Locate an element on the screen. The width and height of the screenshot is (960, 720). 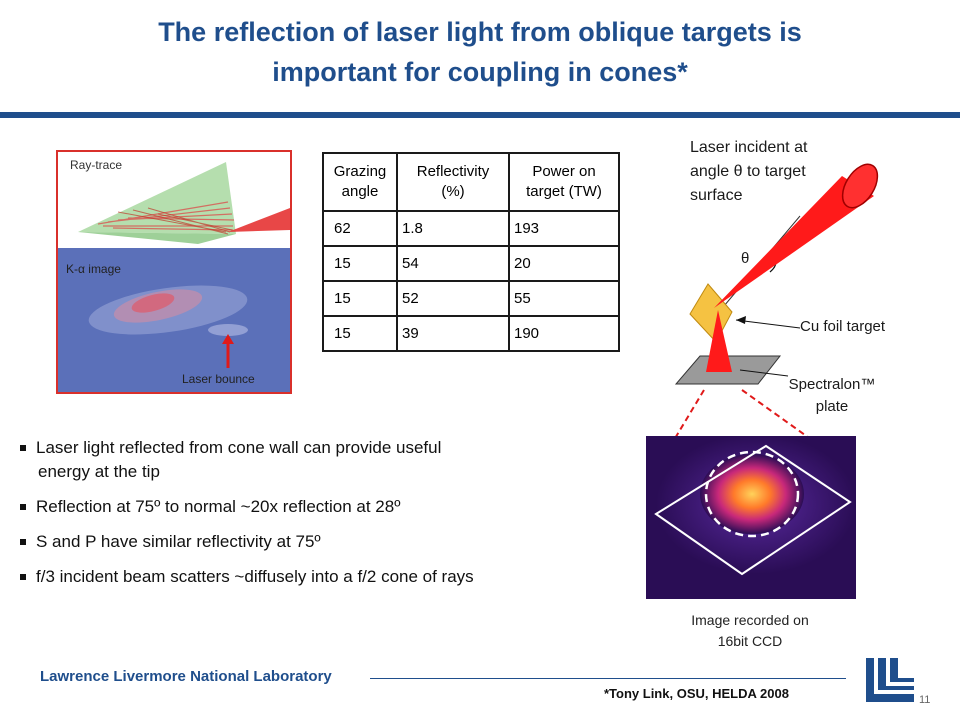
footer-divider is located at coordinates (608, 678).